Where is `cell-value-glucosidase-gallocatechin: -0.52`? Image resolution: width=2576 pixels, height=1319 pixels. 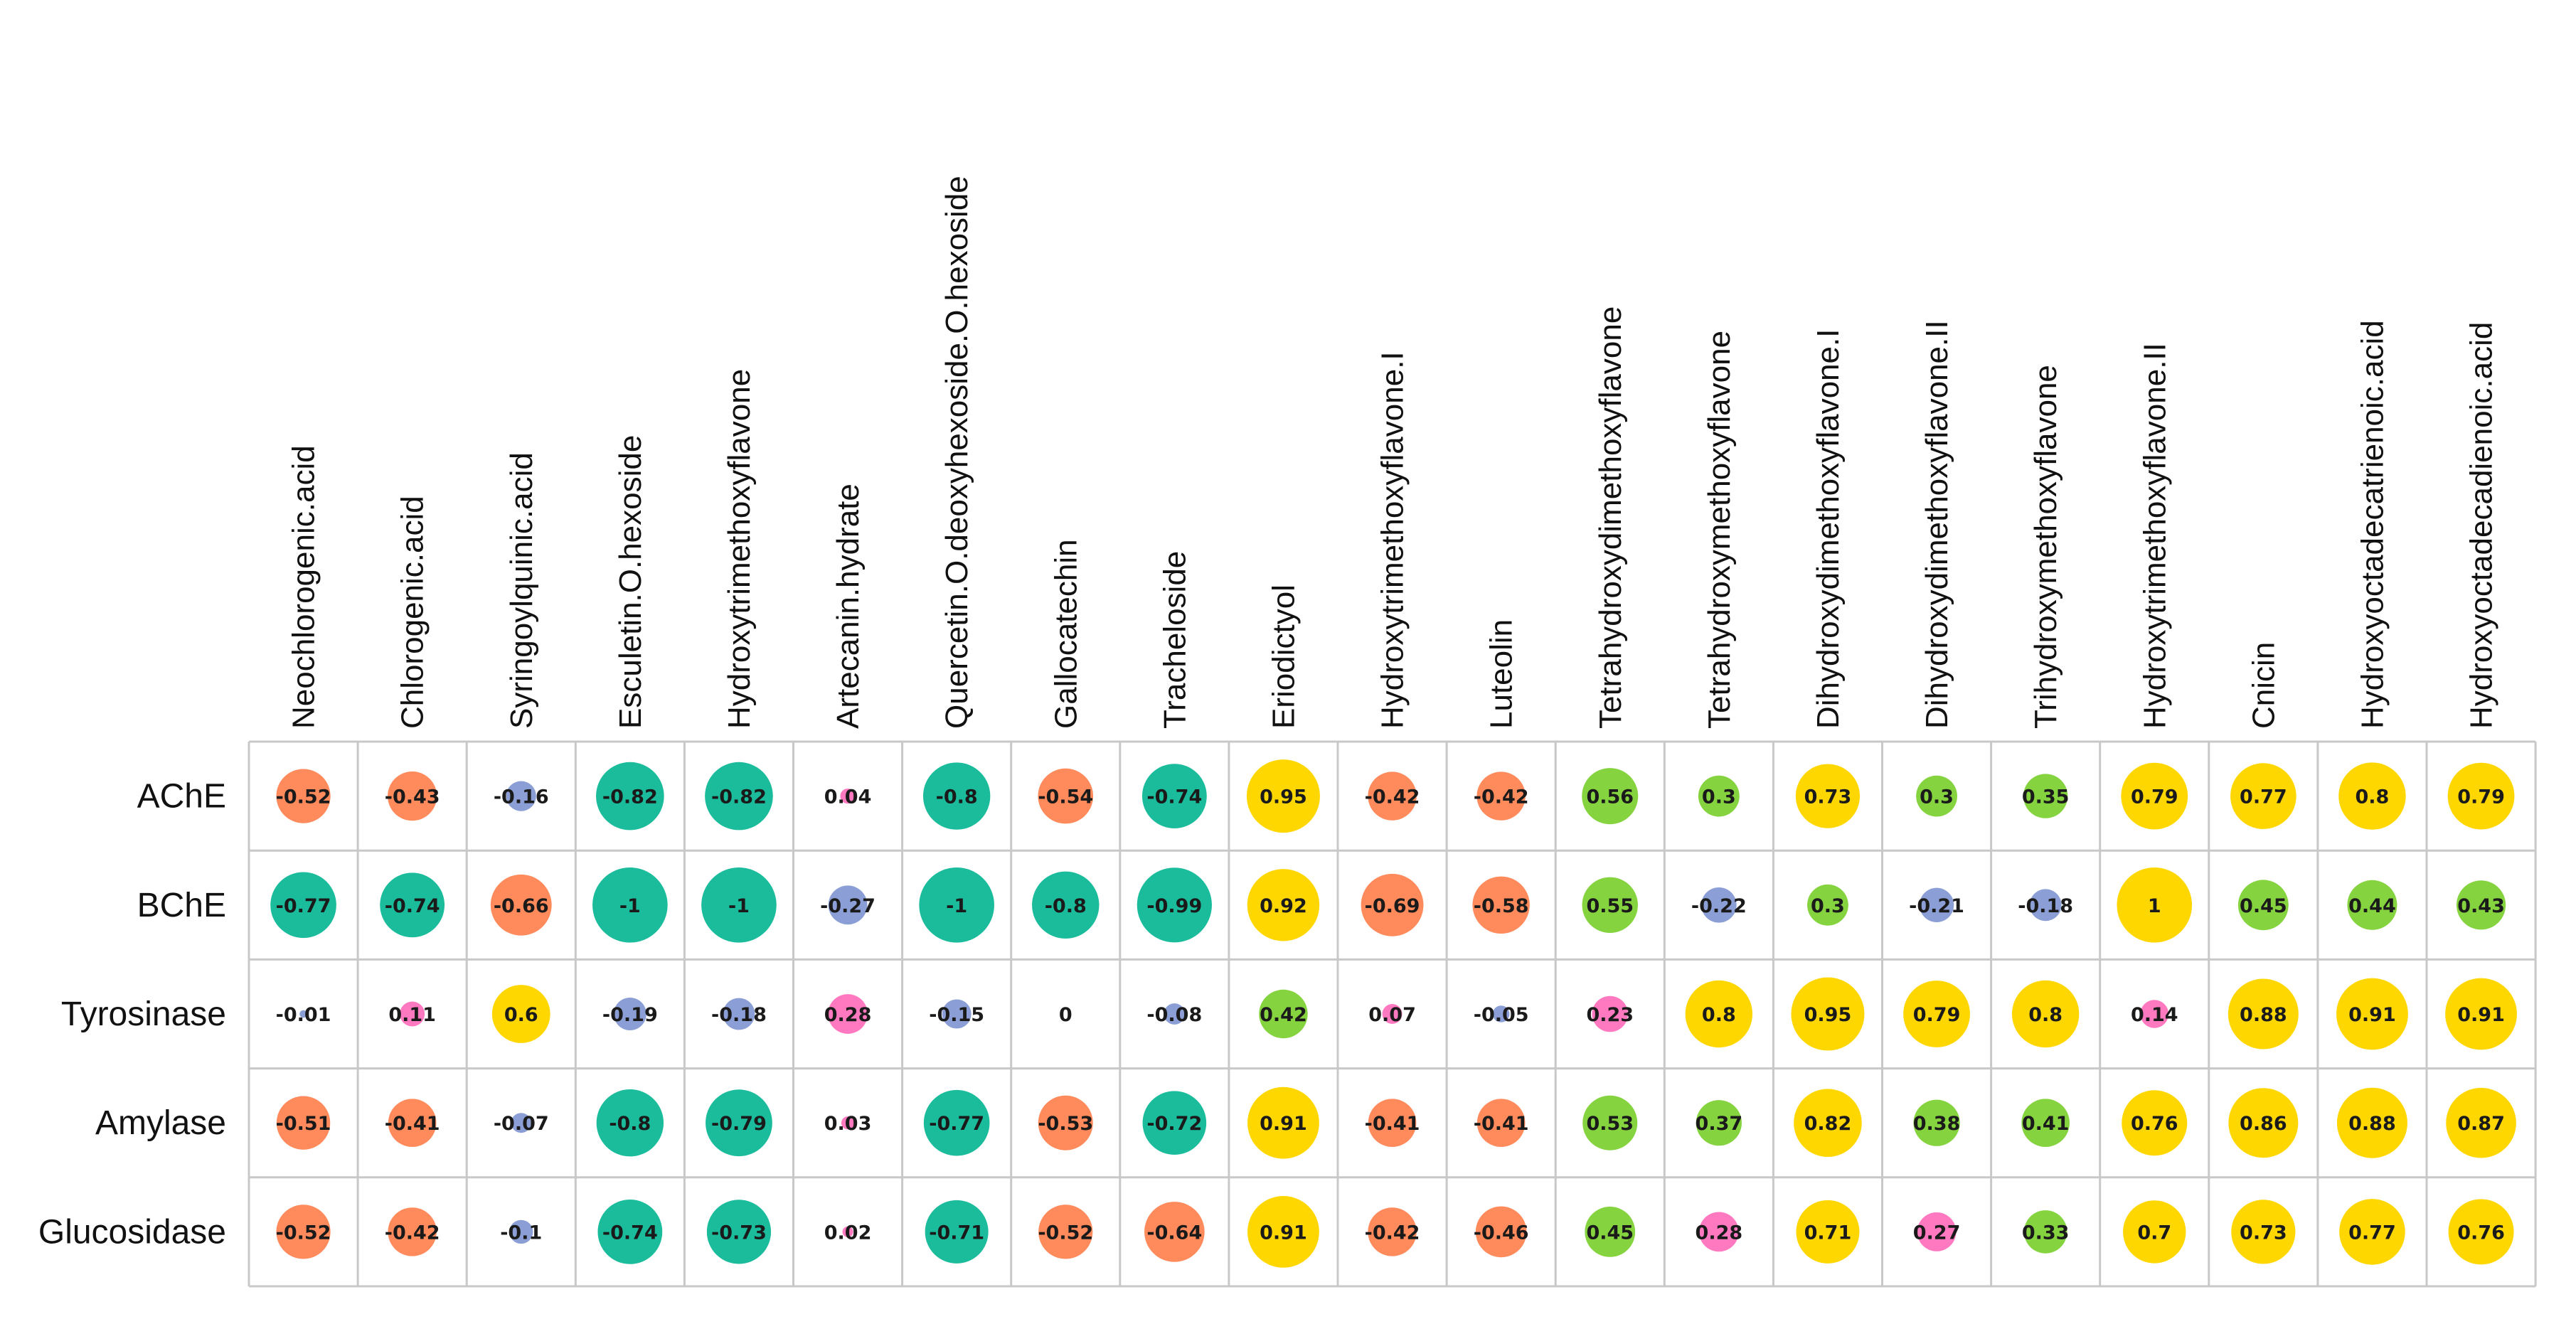 cell-value-glucosidase-gallocatechin: -0.52 is located at coordinates (1065, 1233).